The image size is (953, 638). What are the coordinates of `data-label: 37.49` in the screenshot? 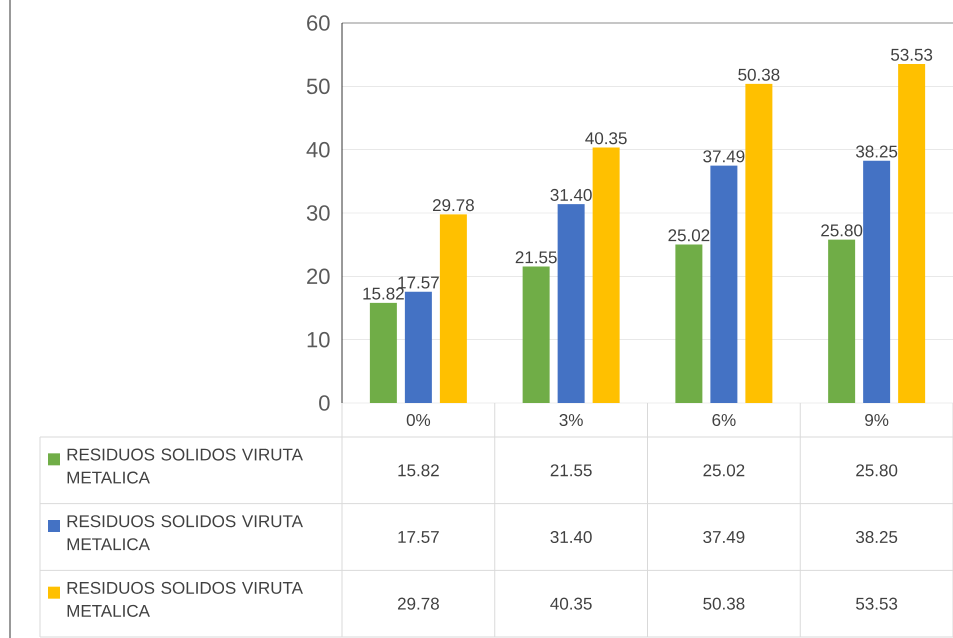 It's located at (723, 537).